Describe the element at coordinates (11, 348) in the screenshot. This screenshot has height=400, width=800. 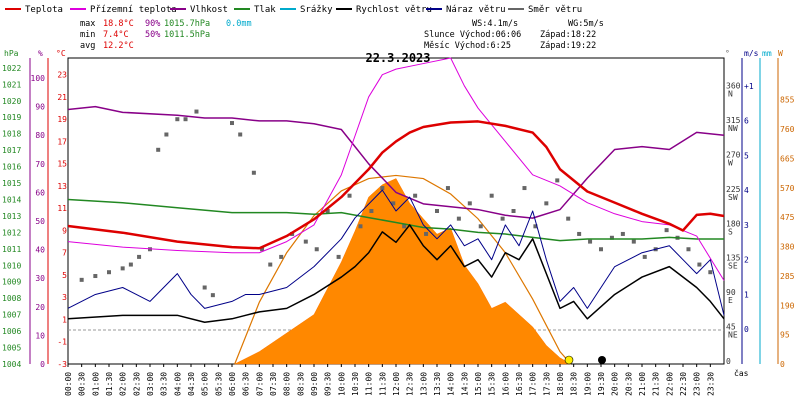
I see `hpa-tick-label: 1005` at that location.